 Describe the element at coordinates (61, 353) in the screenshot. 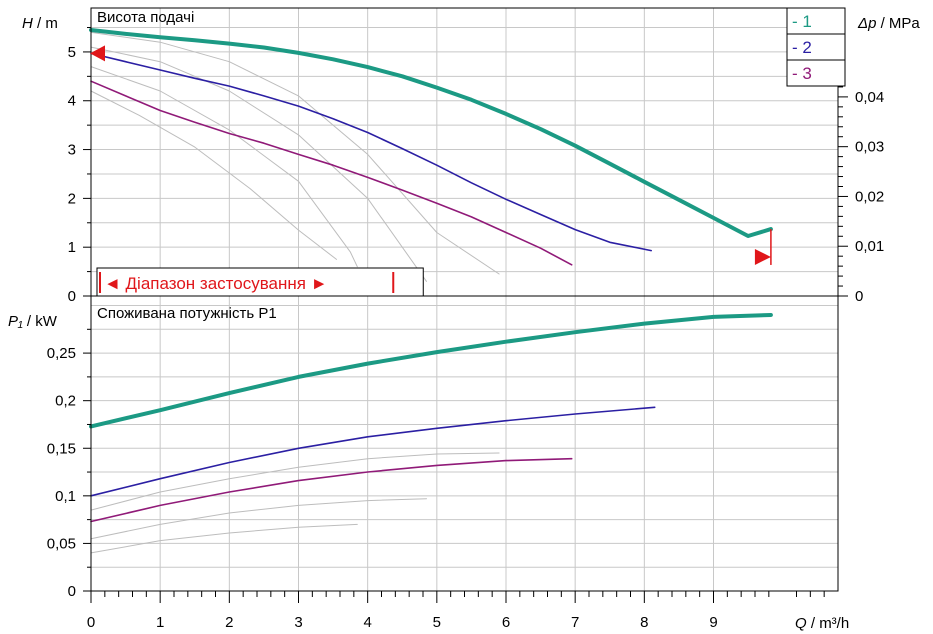

I see `power-y-tick-label: 0,25` at that location.